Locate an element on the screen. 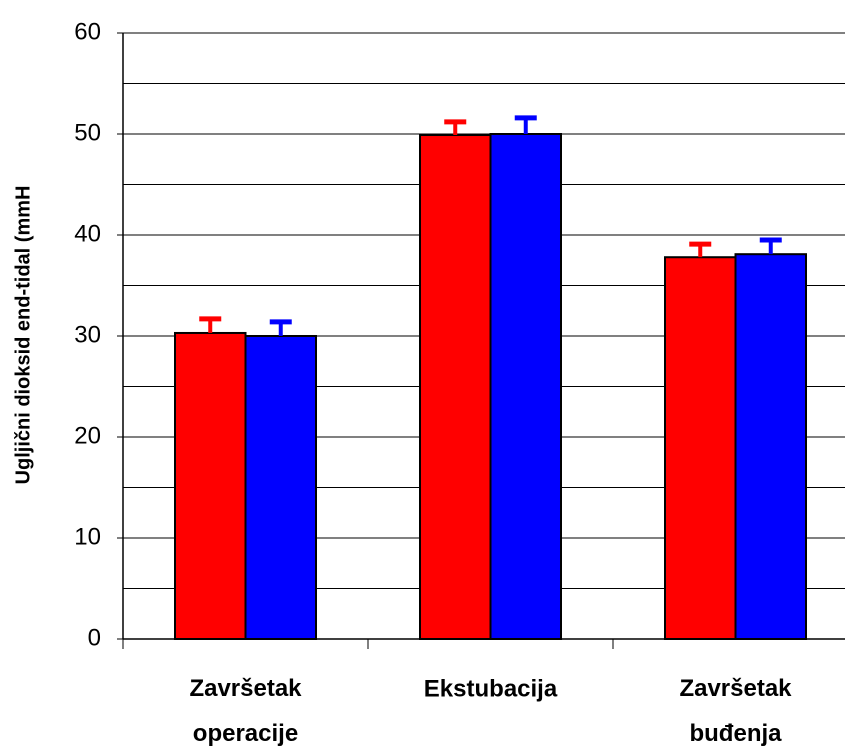 Image resolution: width=845 pixels, height=751 pixels. y-tick-label: 40 is located at coordinates (87, 233).